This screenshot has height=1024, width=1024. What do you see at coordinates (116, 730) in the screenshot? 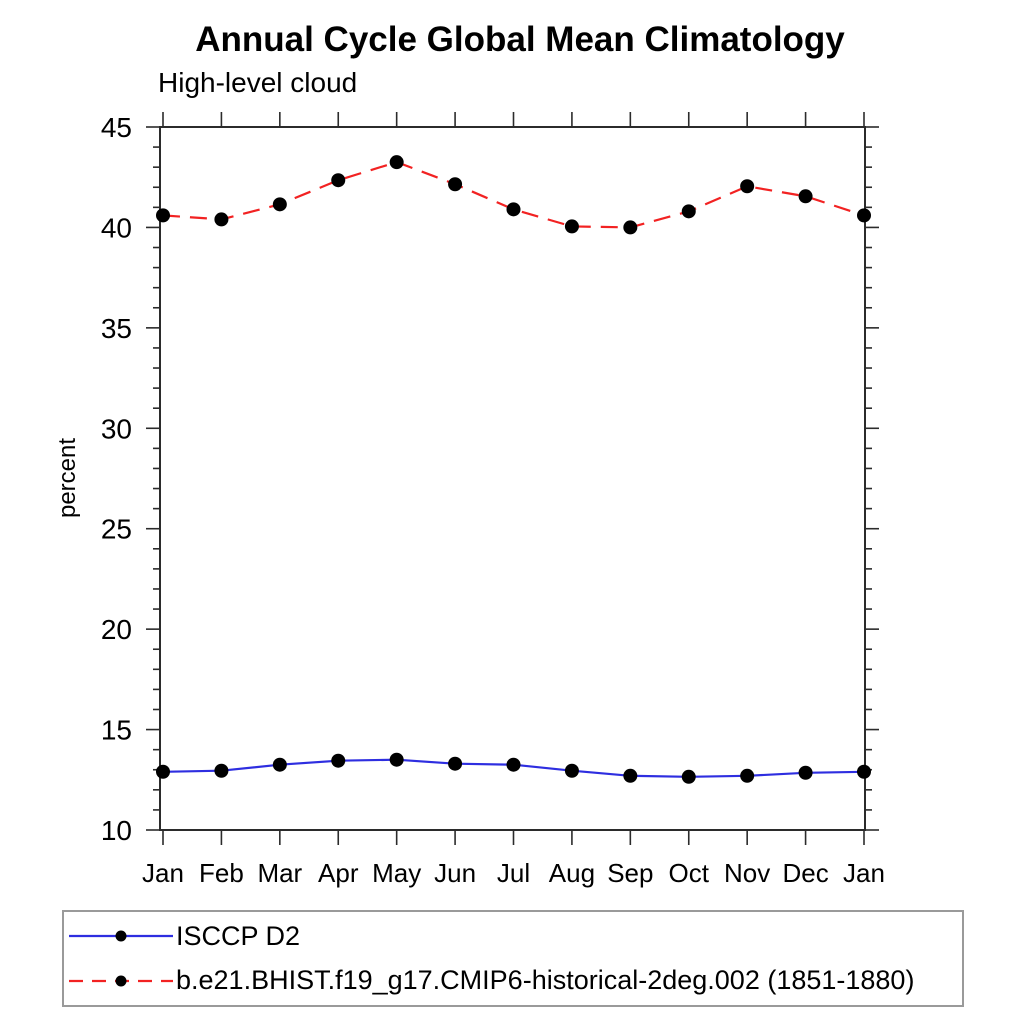
I see `y-tick-label: 15` at bounding box center [116, 730].